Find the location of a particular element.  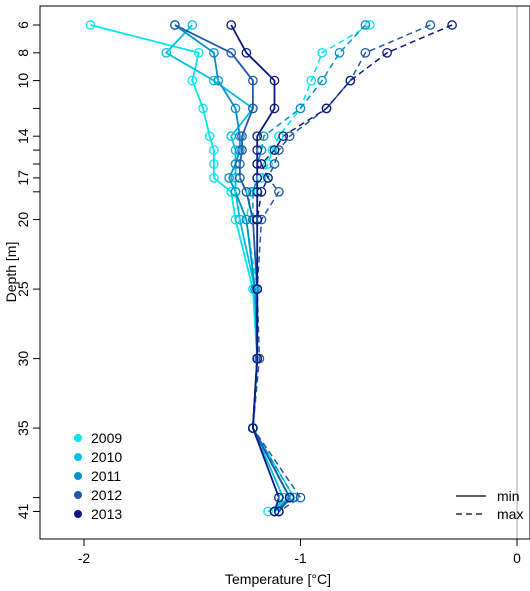

y-tick-label: 35 is located at coordinates (23, 428).